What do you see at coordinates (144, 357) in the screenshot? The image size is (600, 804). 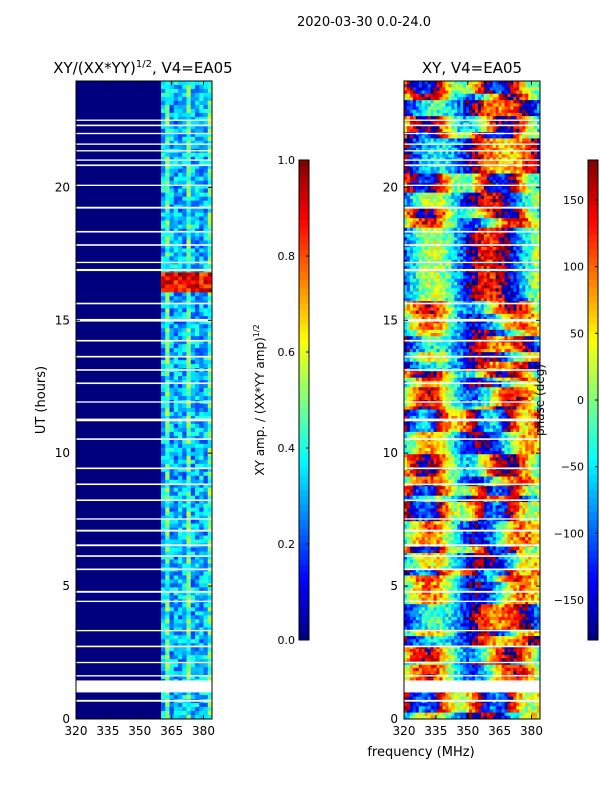 I see `flagged-gap` at bounding box center [144, 357].